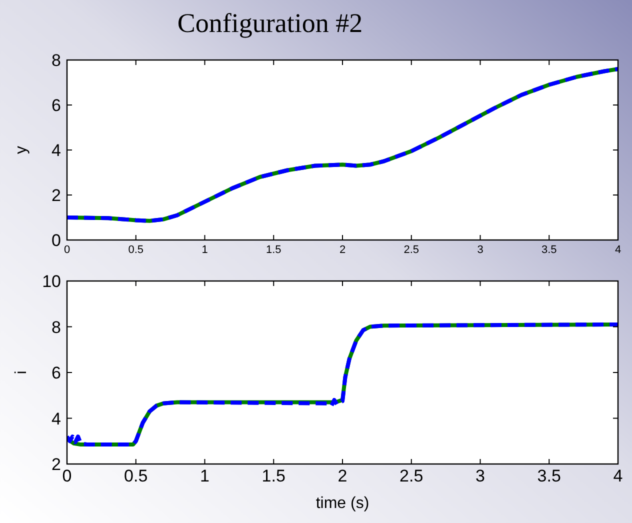 The width and height of the screenshot is (632, 523). Describe the element at coordinates (56, 196) in the screenshot. I see `y-tick-label: 2` at that location.